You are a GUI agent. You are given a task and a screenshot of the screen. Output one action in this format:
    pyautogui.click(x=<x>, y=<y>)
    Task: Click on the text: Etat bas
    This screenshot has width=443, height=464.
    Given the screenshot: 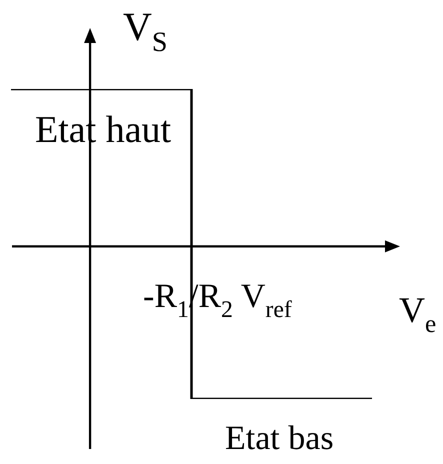 What is the action you would take?
    pyautogui.click(x=279, y=438)
    